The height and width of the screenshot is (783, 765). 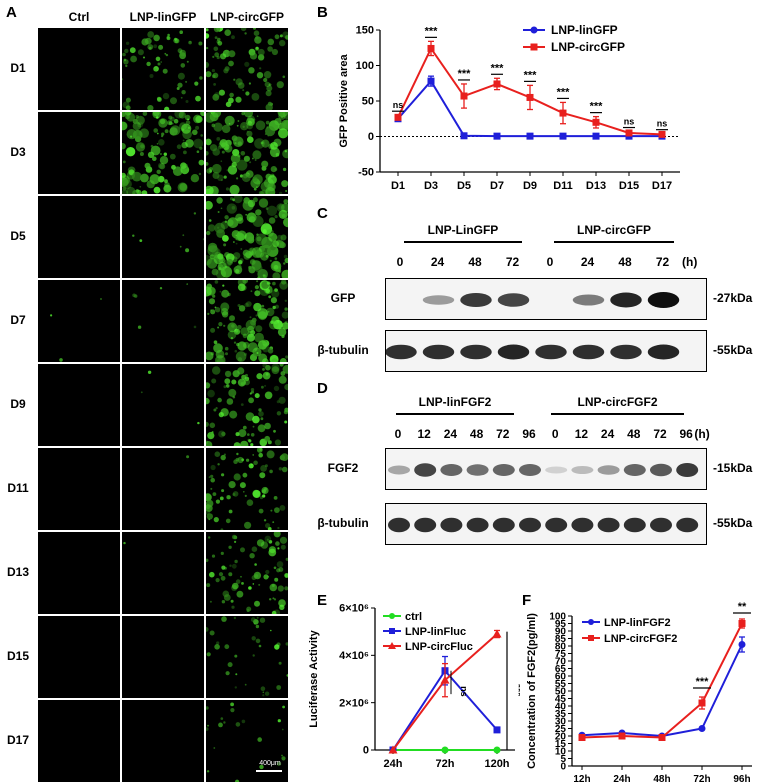 What do you see at coordinates (18, 404) in the screenshot?
I see `row-header: D9` at bounding box center [18, 404].